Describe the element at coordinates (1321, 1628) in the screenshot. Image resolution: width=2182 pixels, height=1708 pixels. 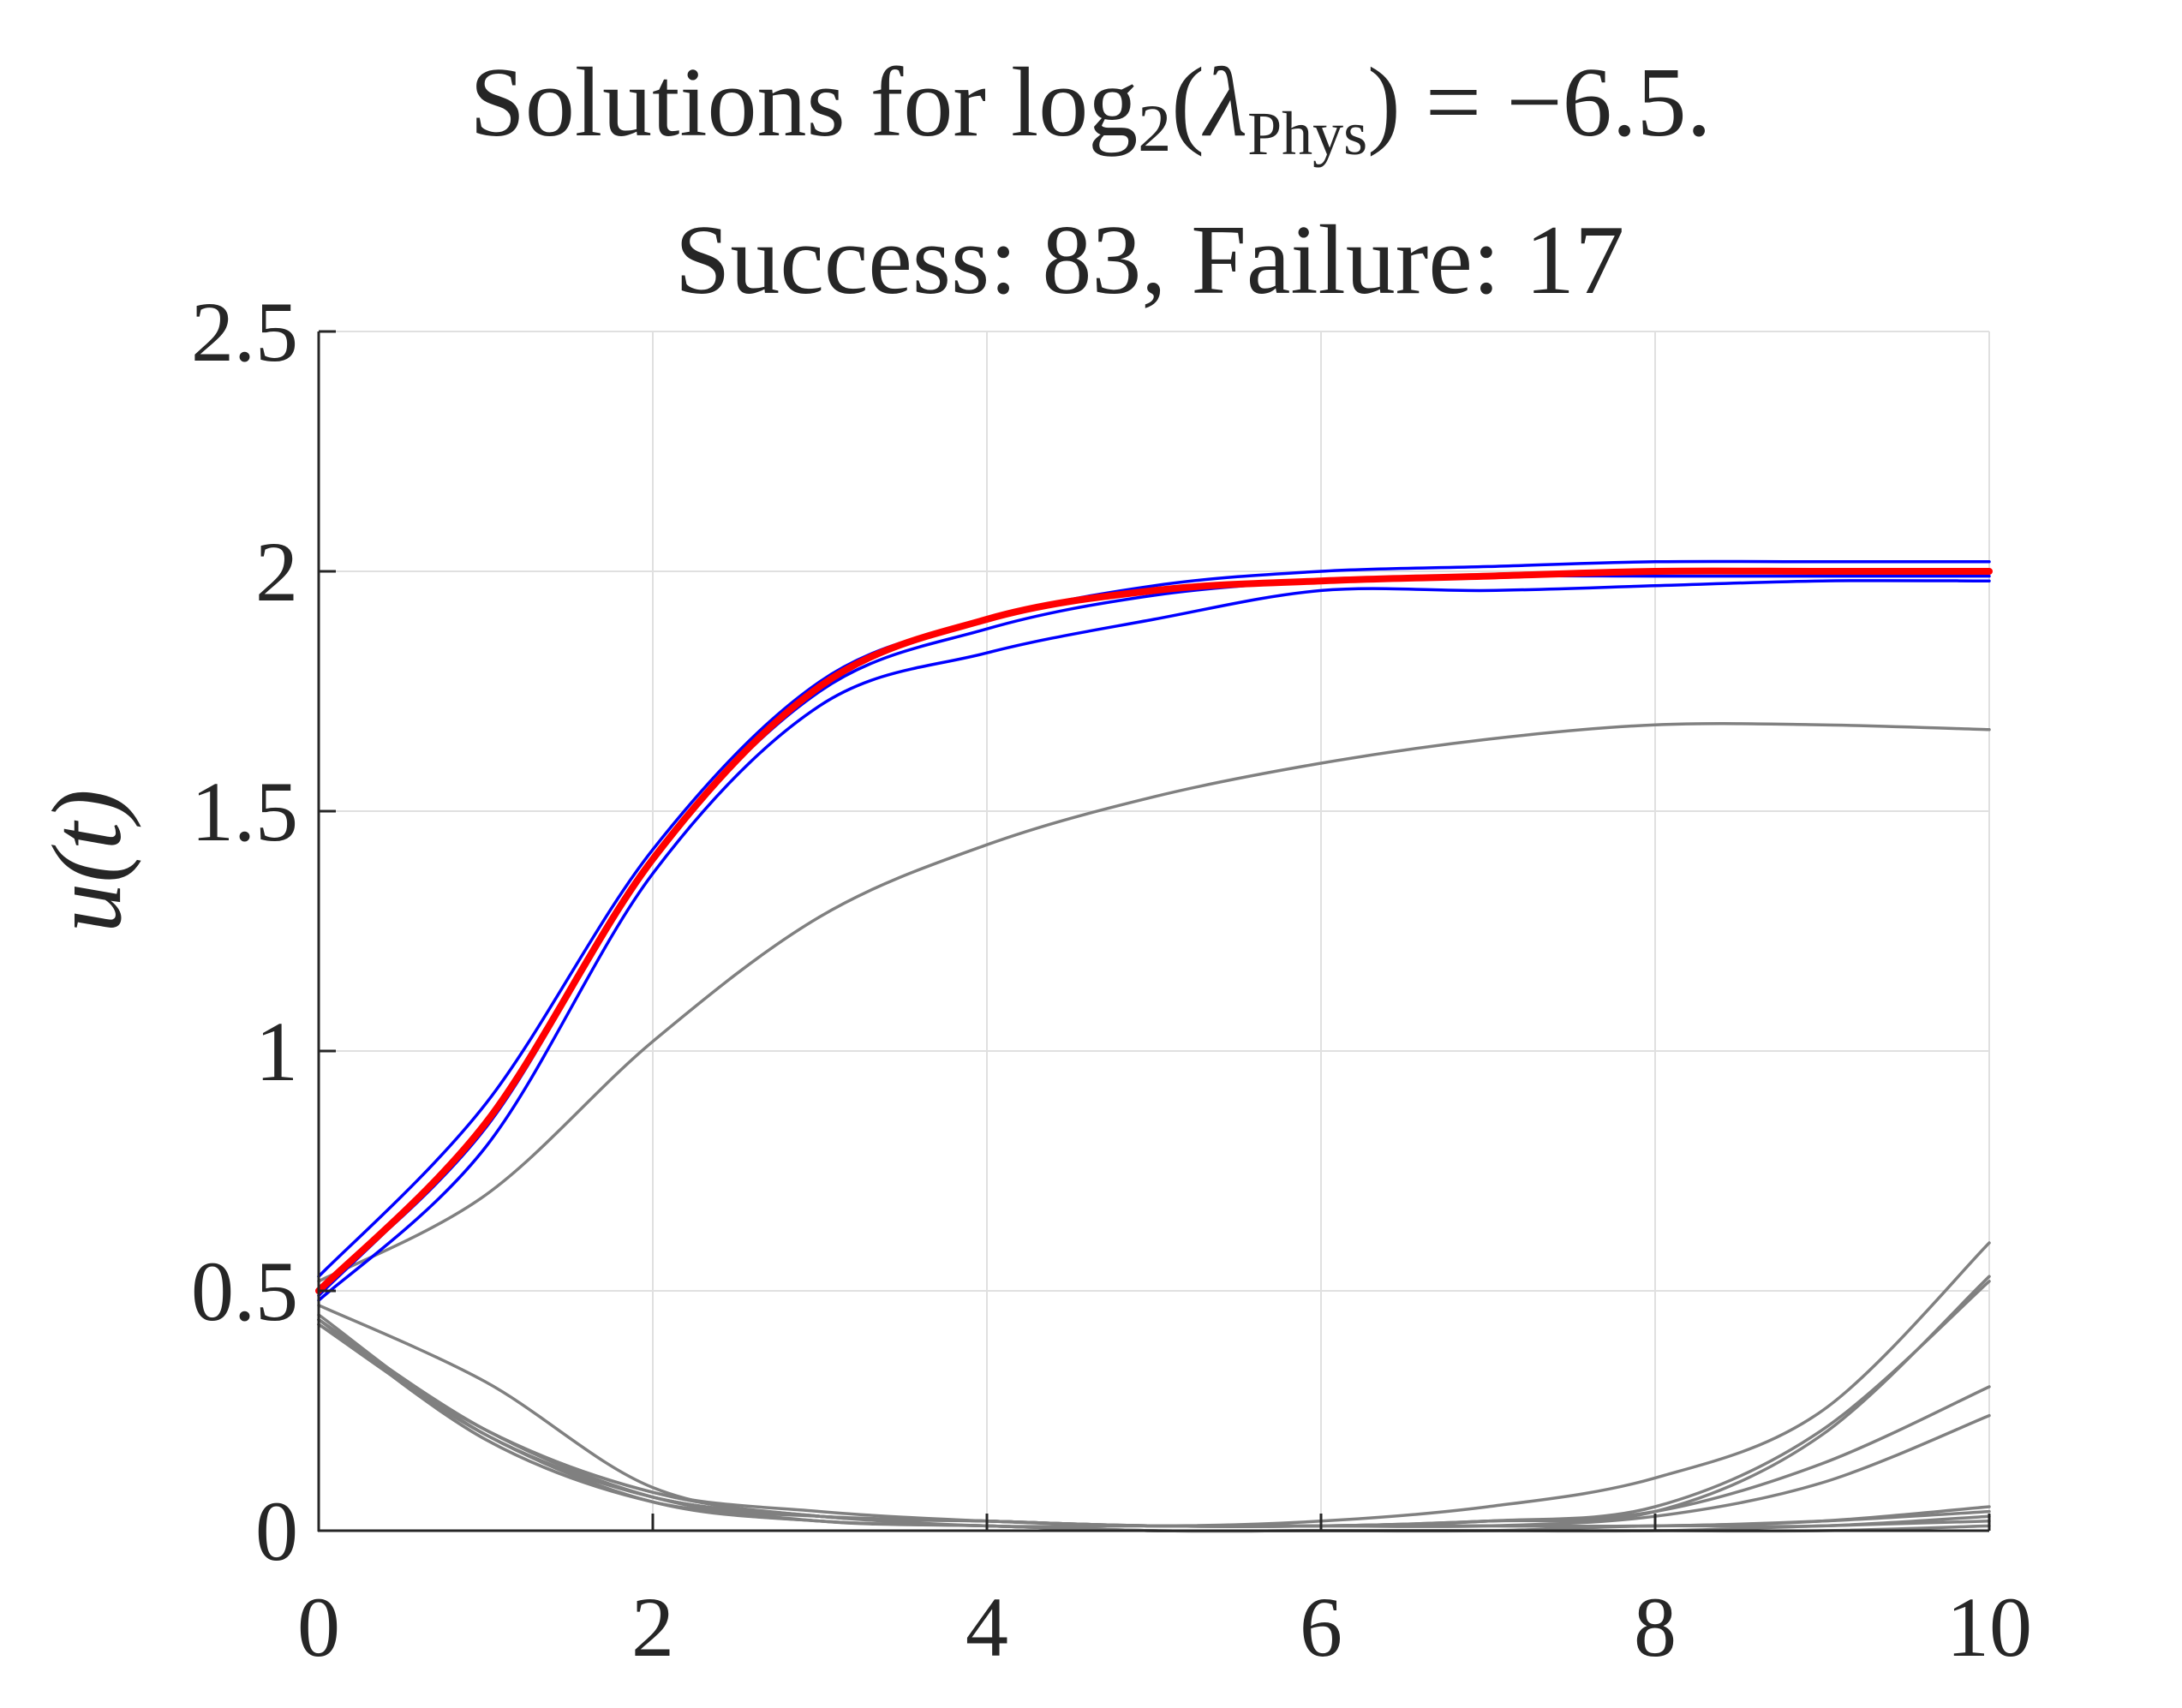
I see `x-tick-label: 6` at that location.